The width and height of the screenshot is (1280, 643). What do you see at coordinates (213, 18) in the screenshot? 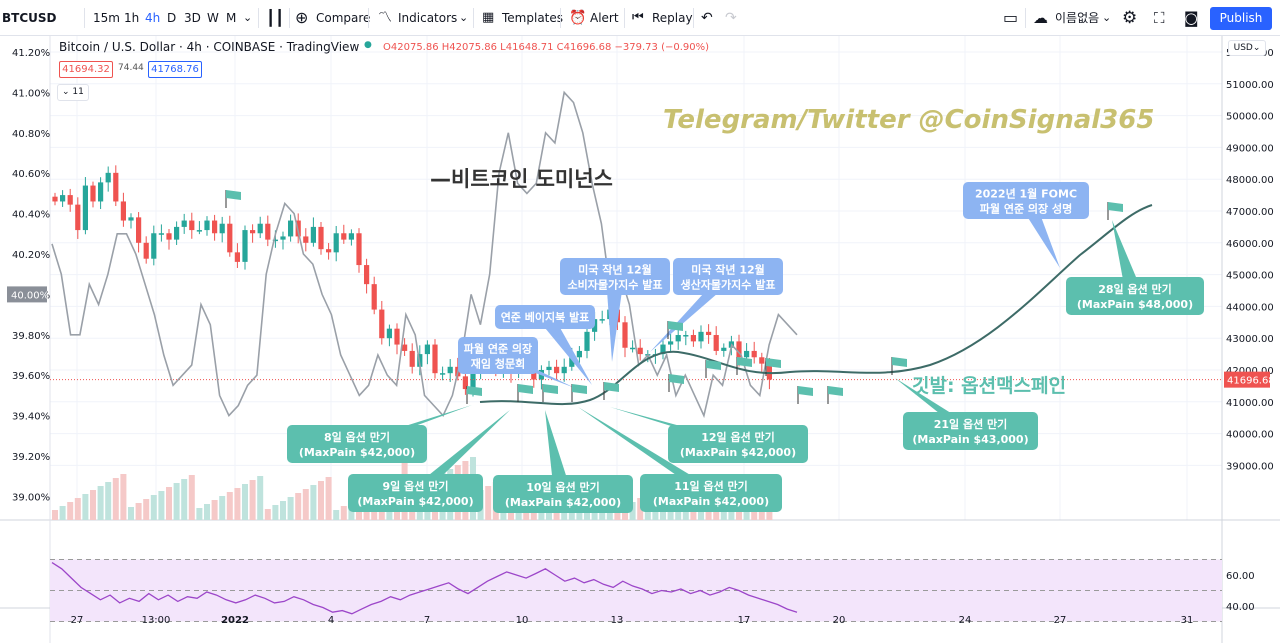
I see `interval-w: W` at bounding box center [213, 18].